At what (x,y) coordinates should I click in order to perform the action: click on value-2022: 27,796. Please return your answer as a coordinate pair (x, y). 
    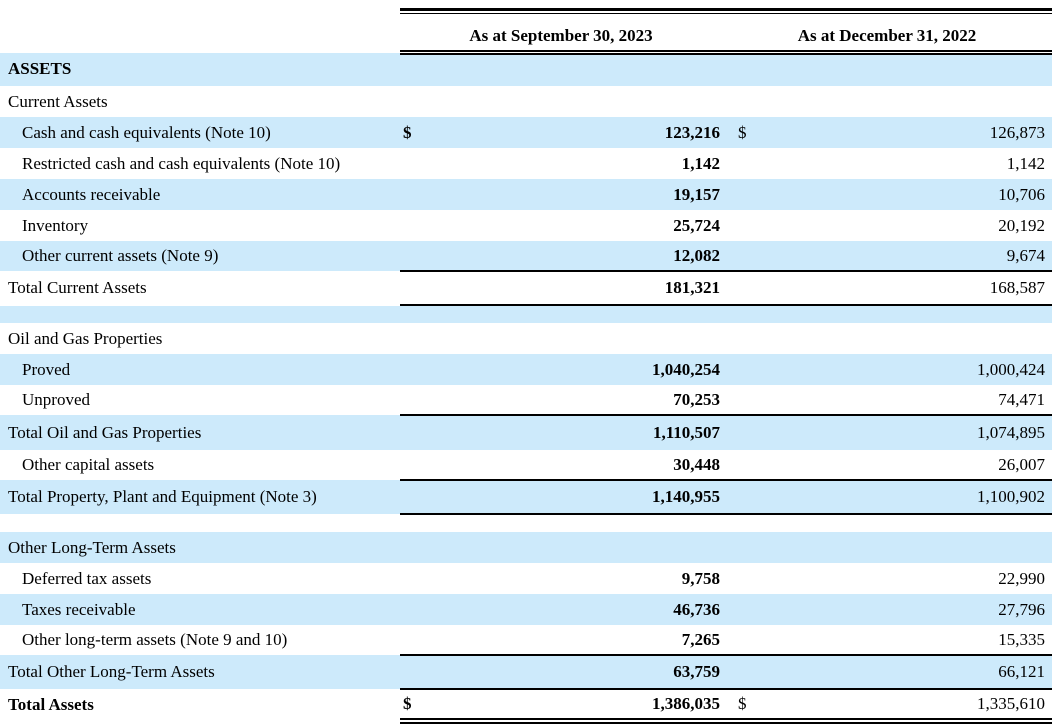
    Looking at the image, I should click on (1021, 609).